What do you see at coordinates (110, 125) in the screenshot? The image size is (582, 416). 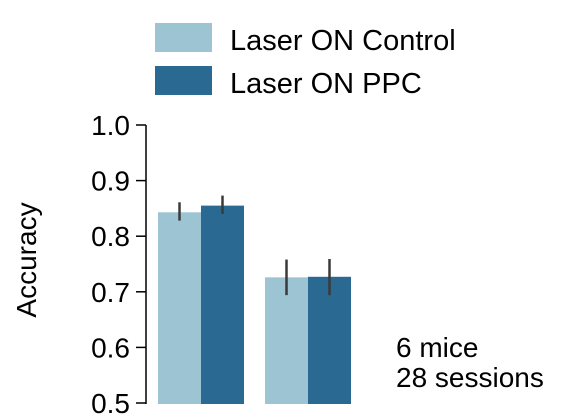 I see `y-tick-label-5: 1.0` at bounding box center [110, 125].